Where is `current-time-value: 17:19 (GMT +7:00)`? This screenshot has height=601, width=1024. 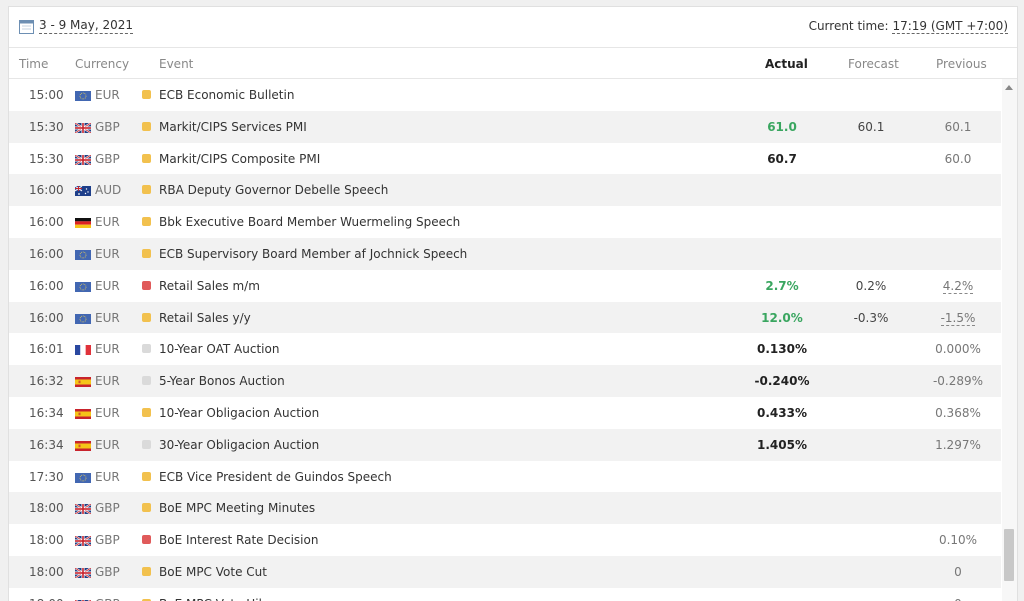
current-time-value: 17:19 (GMT +7:00) is located at coordinates (950, 26).